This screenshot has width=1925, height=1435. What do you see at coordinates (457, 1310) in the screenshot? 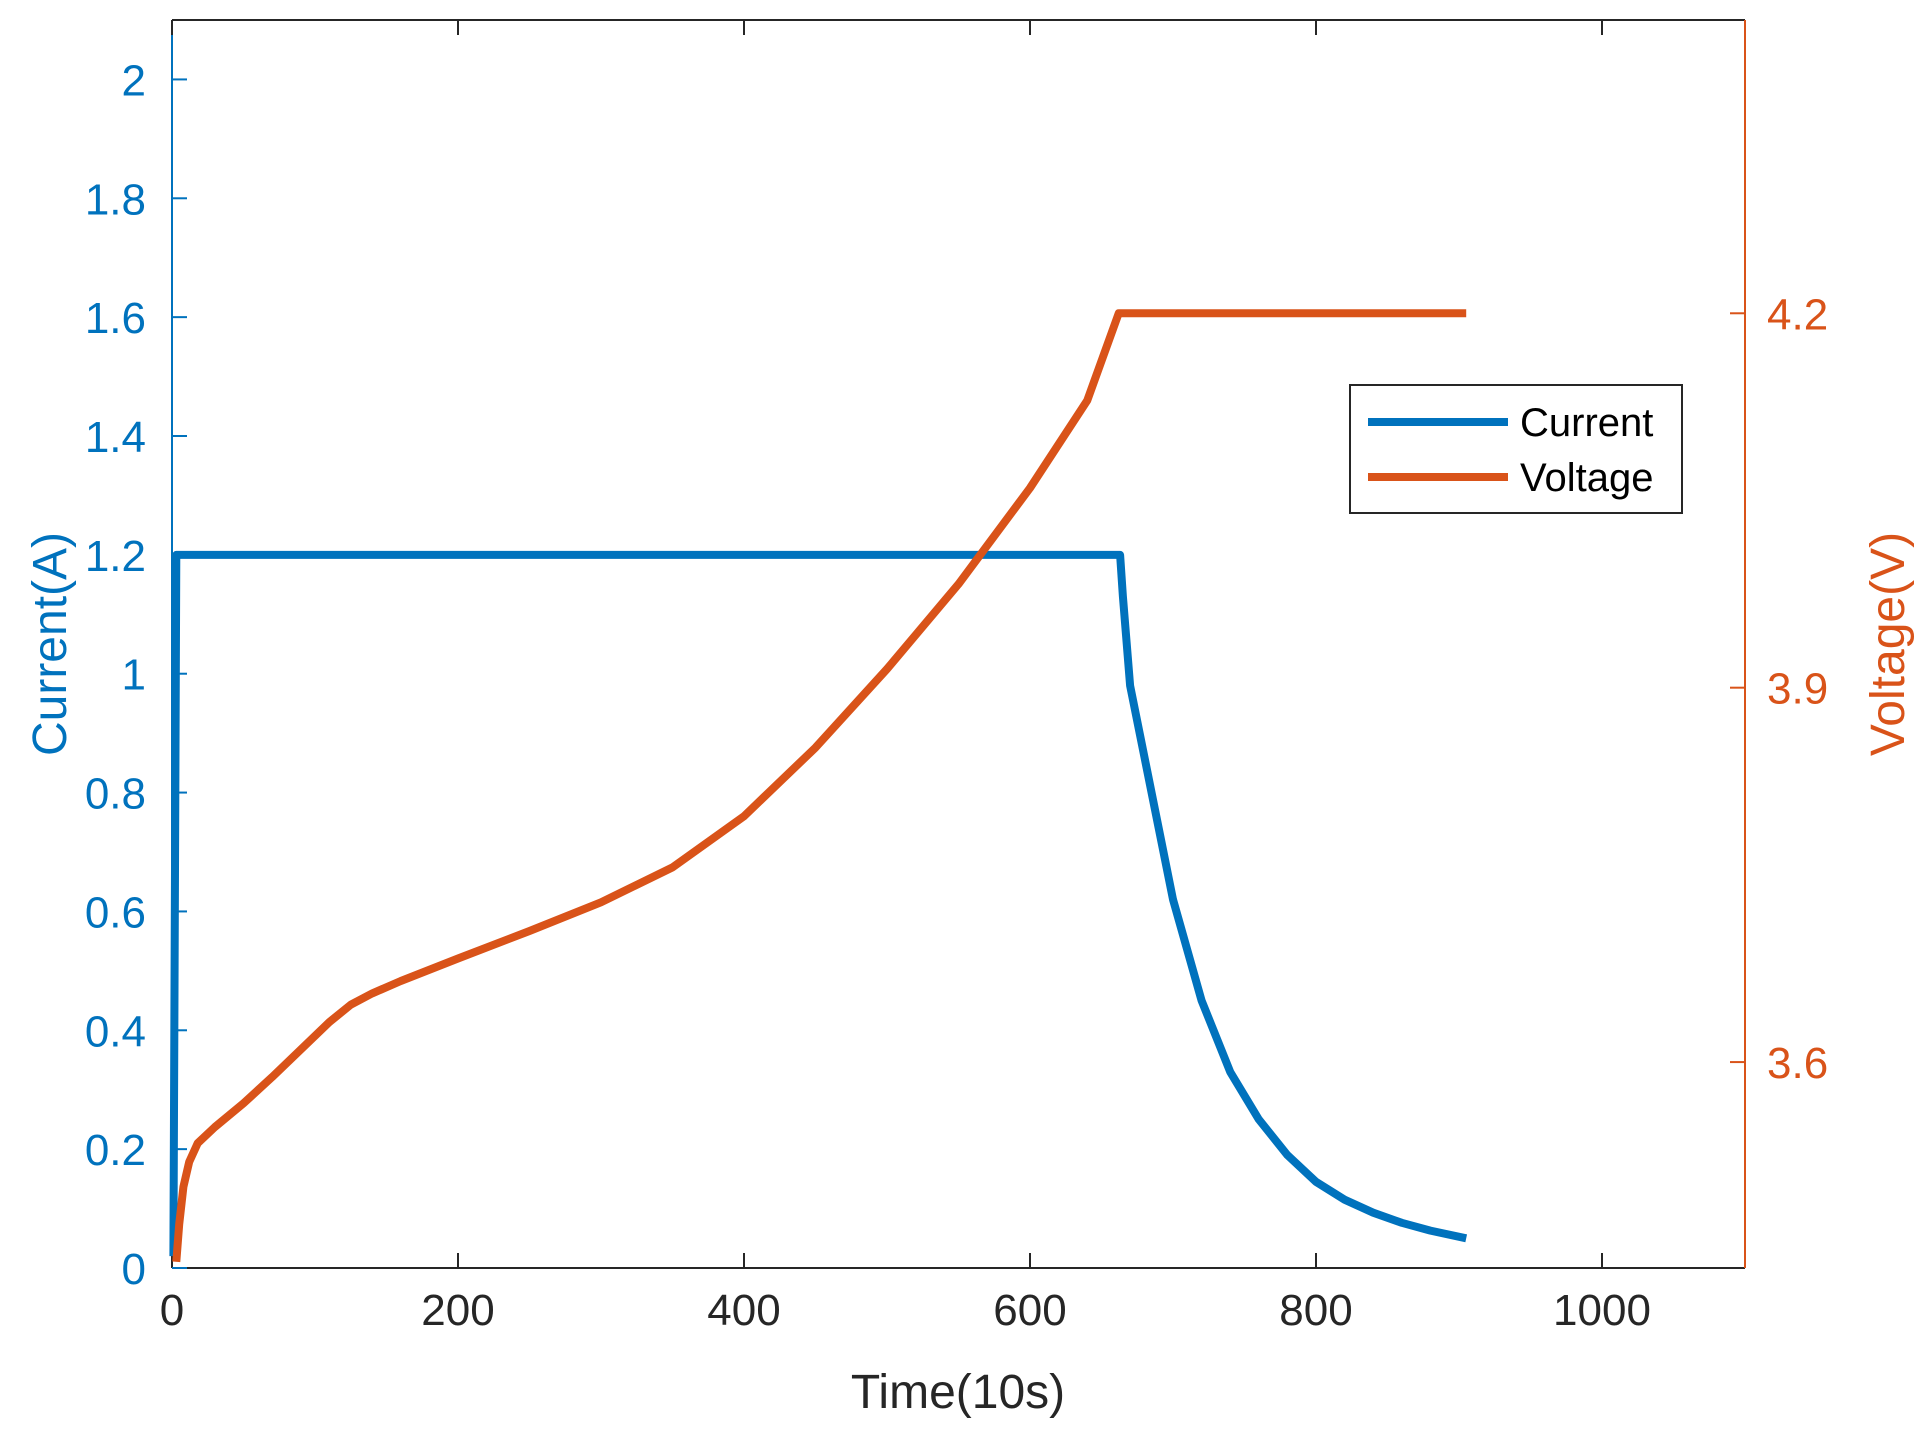
I see `x-tick-label-200: 200` at bounding box center [457, 1310].